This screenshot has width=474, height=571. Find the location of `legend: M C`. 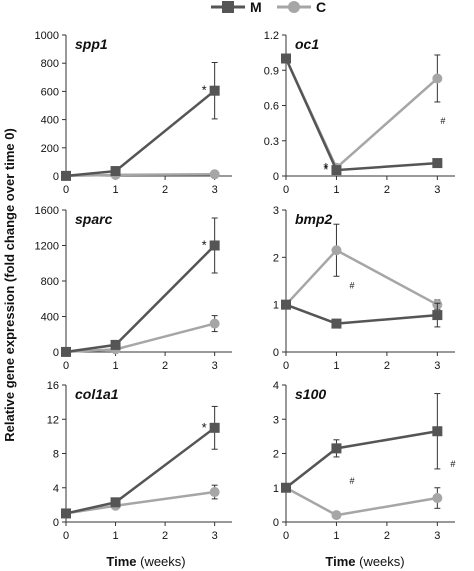

legend: M C is located at coordinates (268, 7).